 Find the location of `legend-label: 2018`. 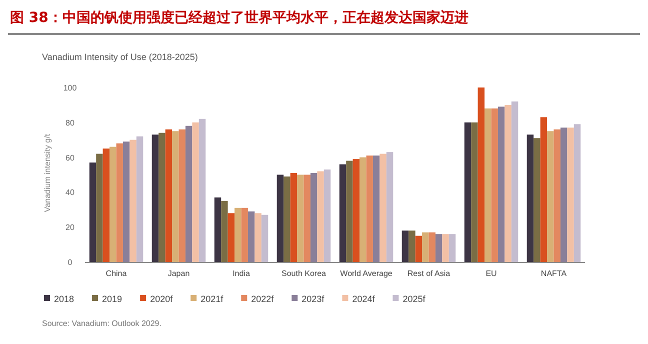

legend-label: 2018 is located at coordinates (64, 299).